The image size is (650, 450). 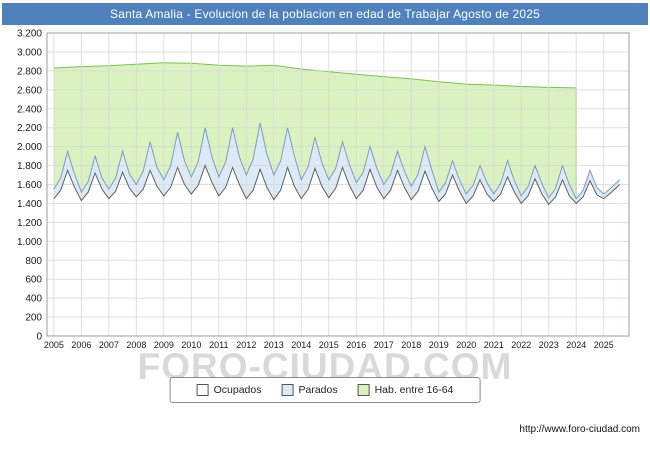 What do you see at coordinates (363, 390) in the screenshot?
I see `hab-16-64-swatch-icon` at bounding box center [363, 390].